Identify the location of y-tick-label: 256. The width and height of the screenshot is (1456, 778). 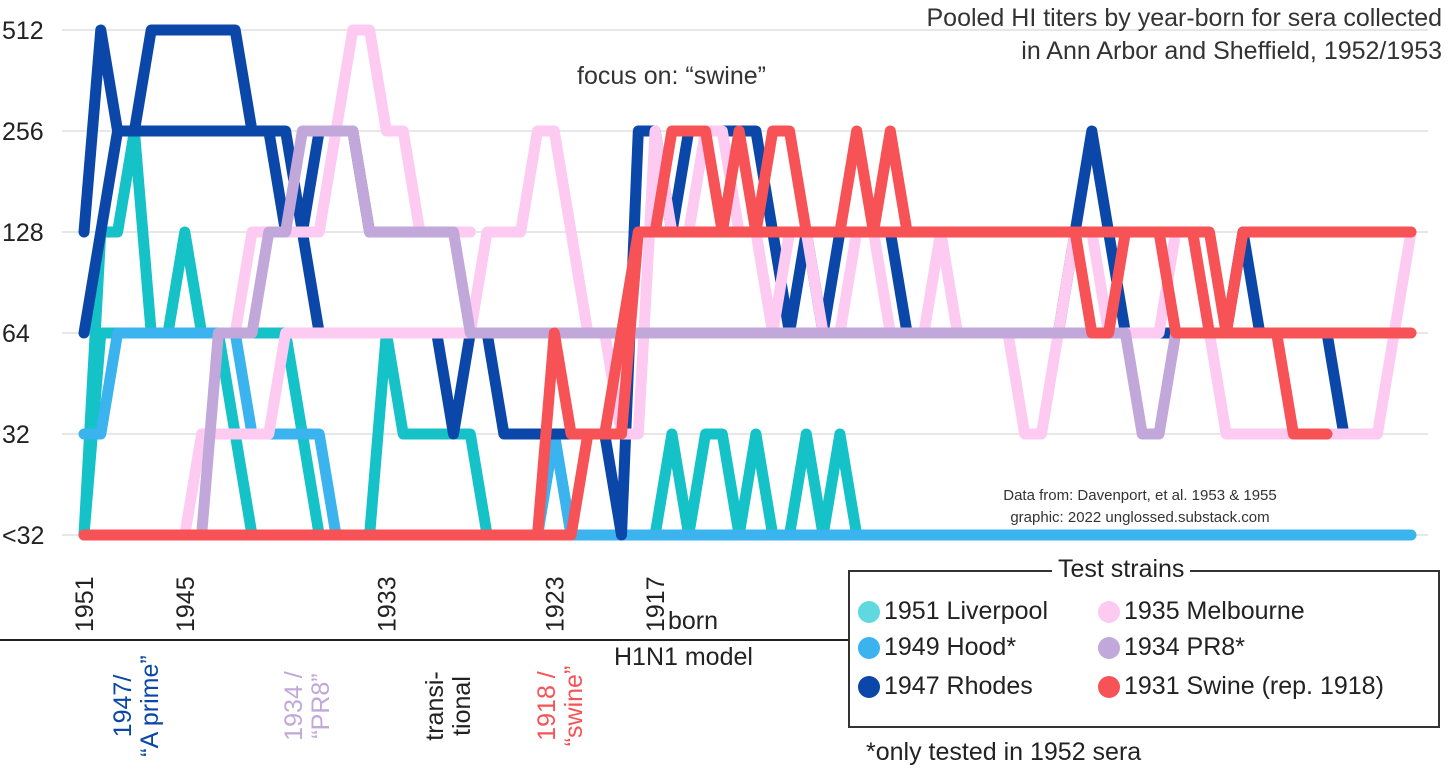
(23, 132).